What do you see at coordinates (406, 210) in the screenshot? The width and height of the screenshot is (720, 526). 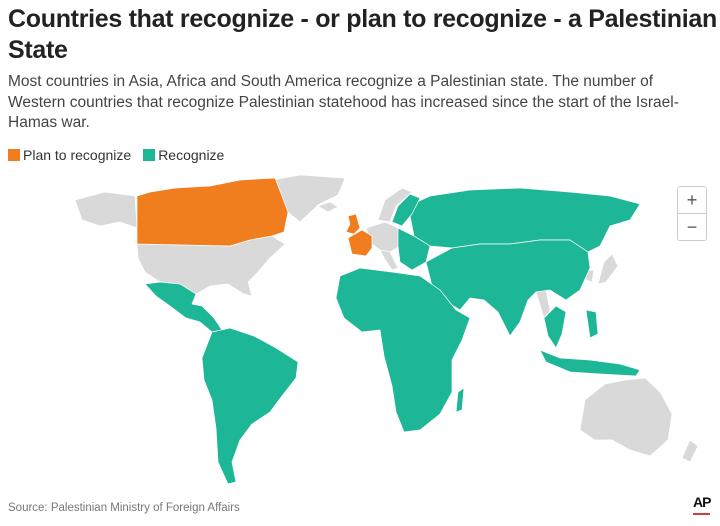 I see `country-sweden-finland` at bounding box center [406, 210].